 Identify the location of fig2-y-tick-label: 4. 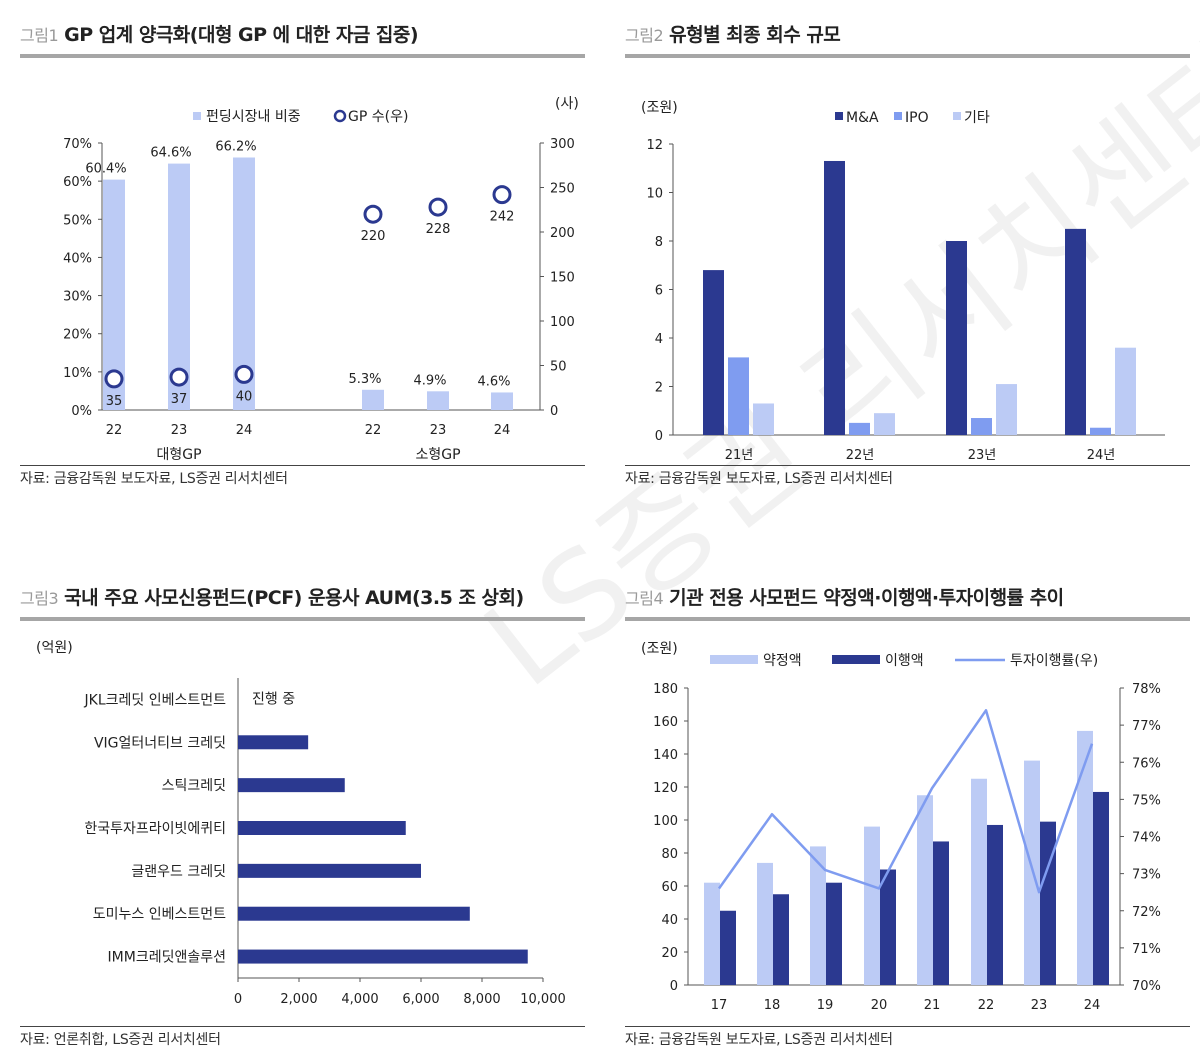
(659, 339).